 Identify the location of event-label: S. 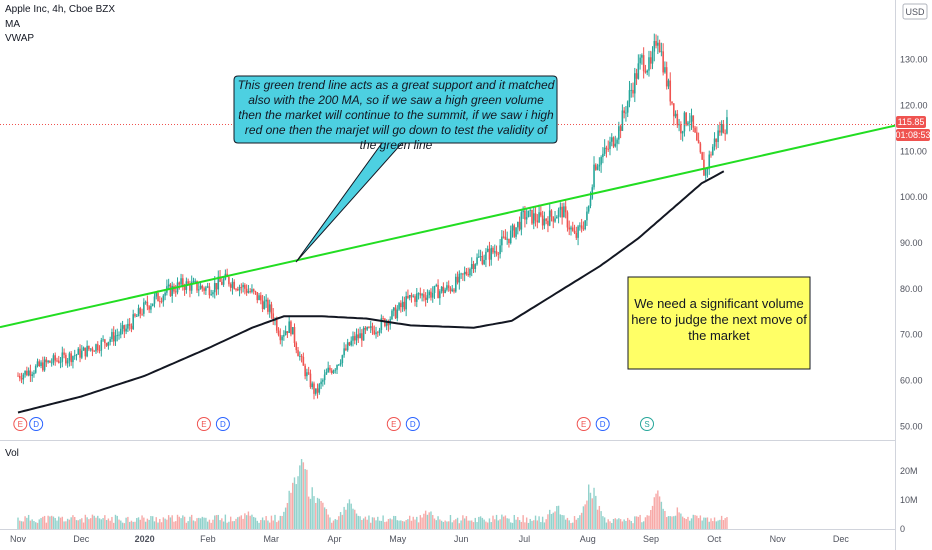
(646, 424).